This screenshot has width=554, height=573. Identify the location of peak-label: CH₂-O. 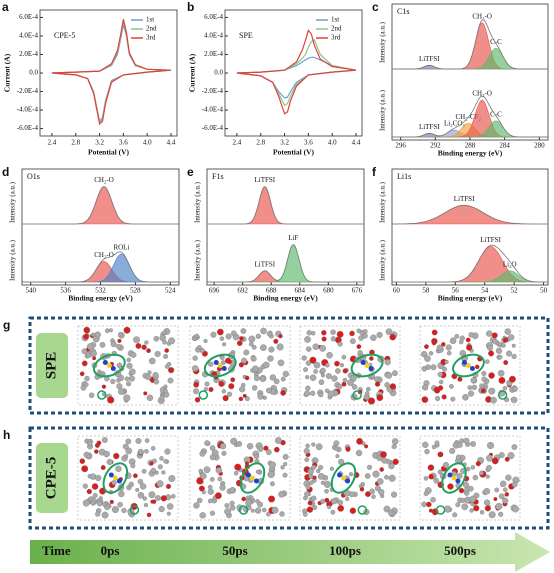
(104, 180).